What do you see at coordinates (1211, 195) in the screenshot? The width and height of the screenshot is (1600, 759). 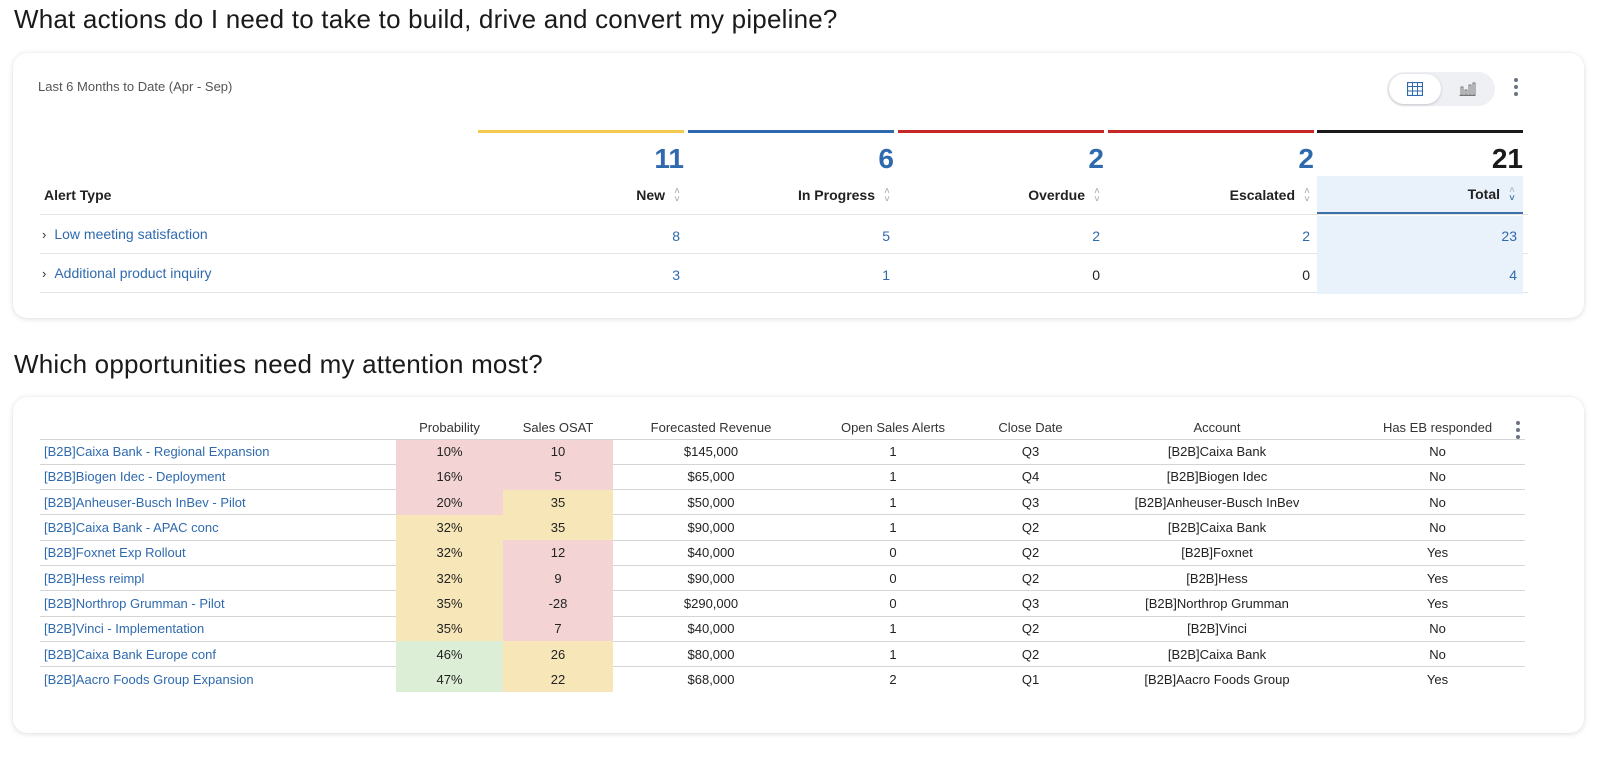 I see `column-header-escalated: Escalated ˄ ˅` at bounding box center [1211, 195].